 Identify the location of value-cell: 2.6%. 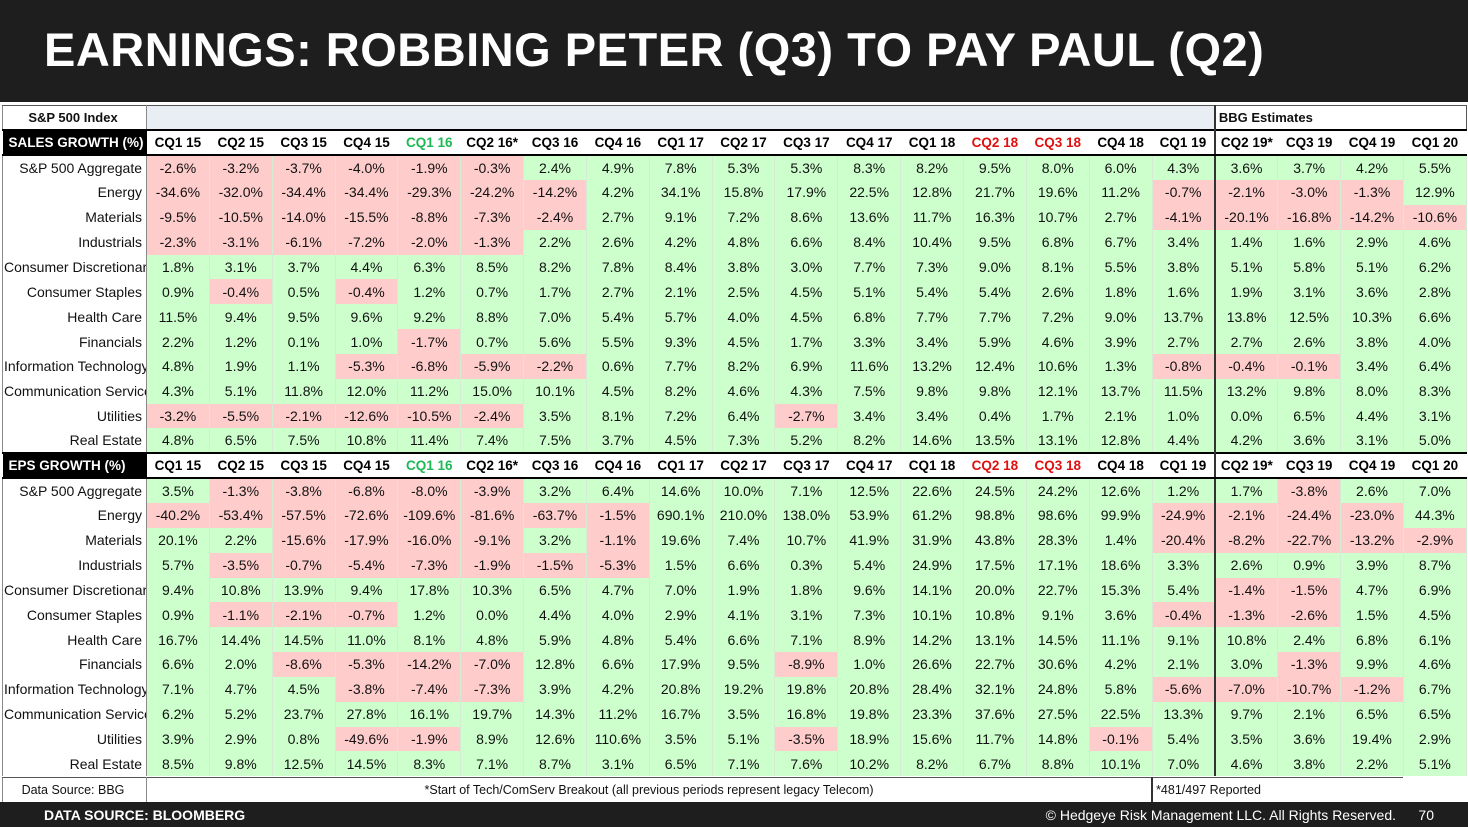
(1309, 341).